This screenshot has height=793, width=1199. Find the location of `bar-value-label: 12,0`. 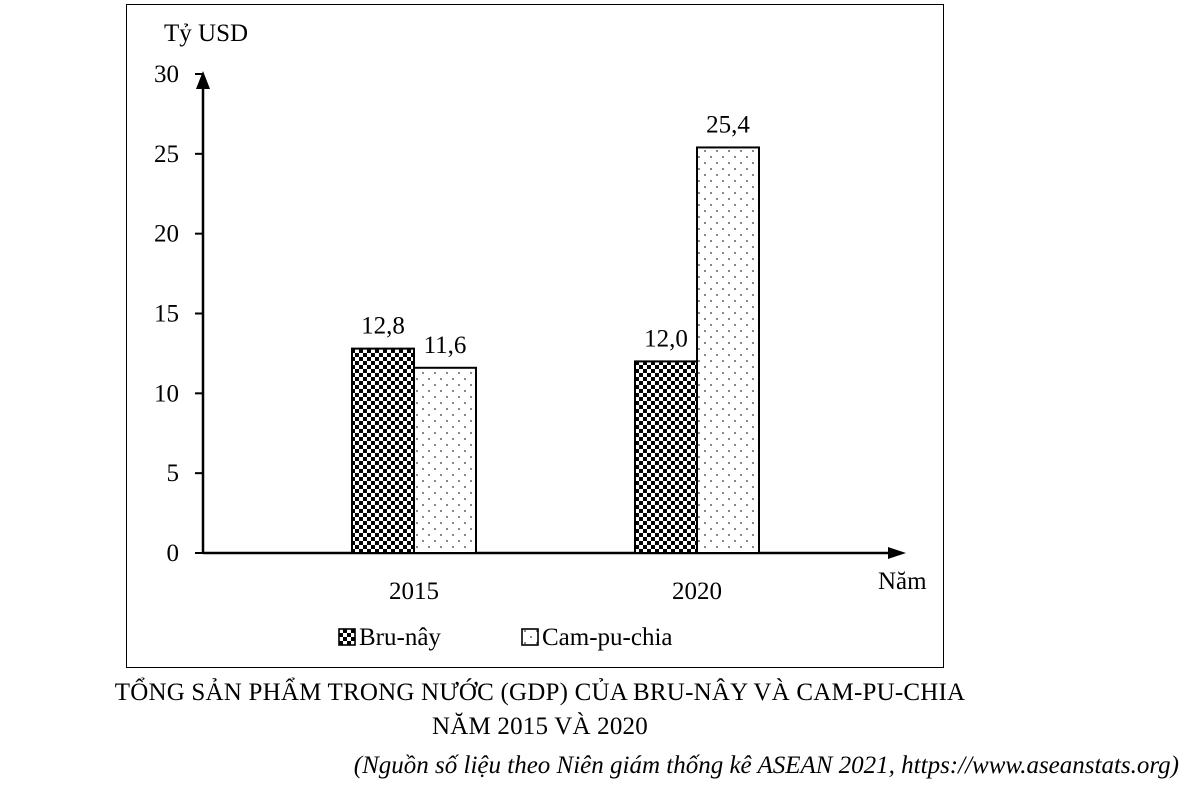

bar-value-label: 12,0 is located at coordinates (666, 338).